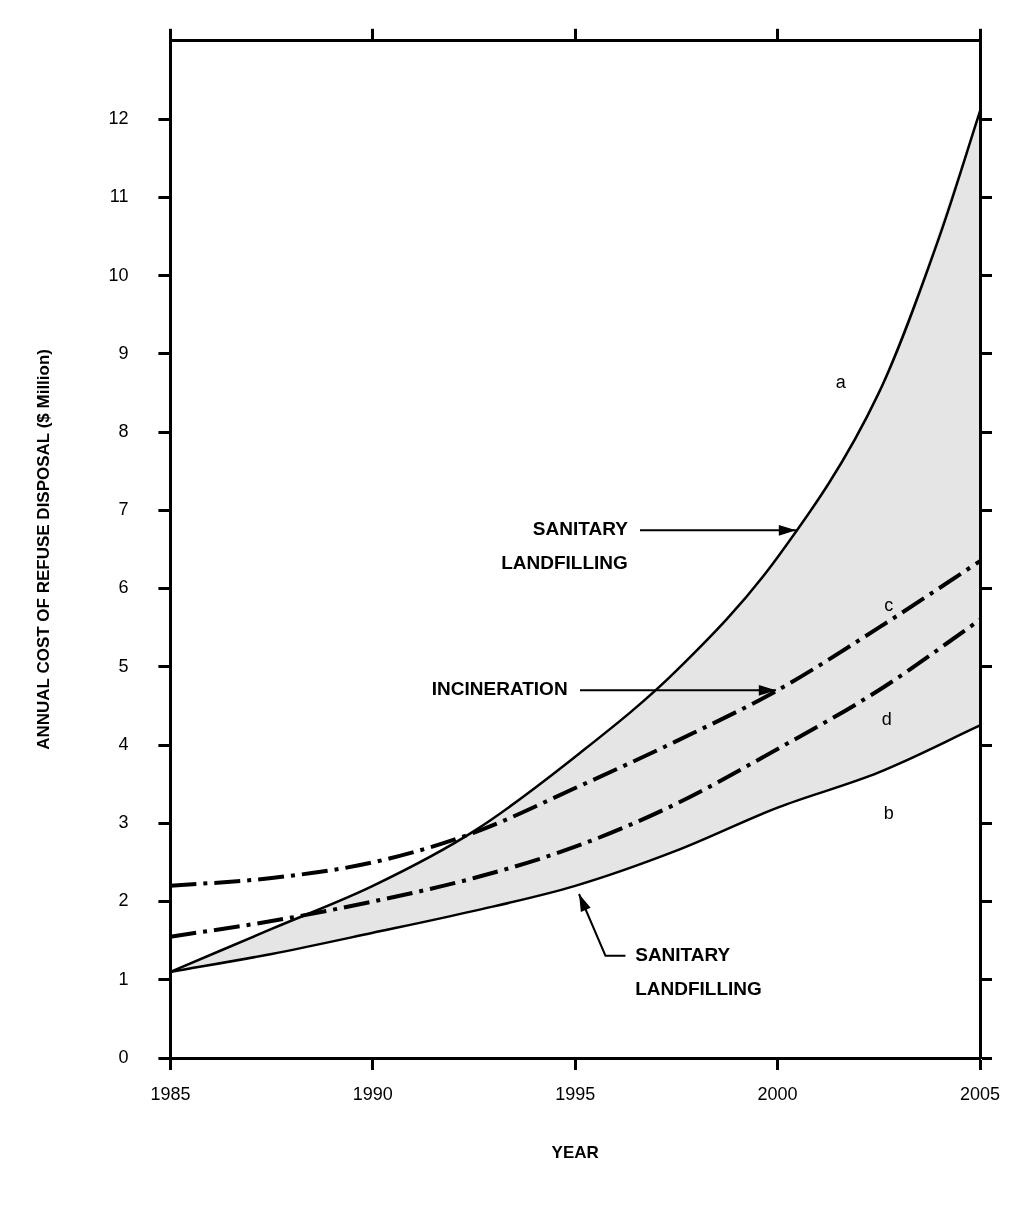 This screenshot has height=1218, width=1017. I want to click on y-tick-label: 6, so click(123, 587).